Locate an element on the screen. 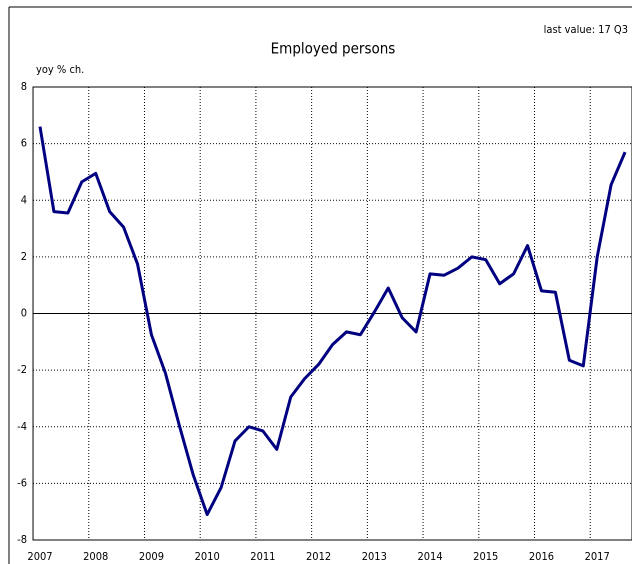 This screenshot has height=564, width=632. y-tick-label: -8 is located at coordinates (22, 539).